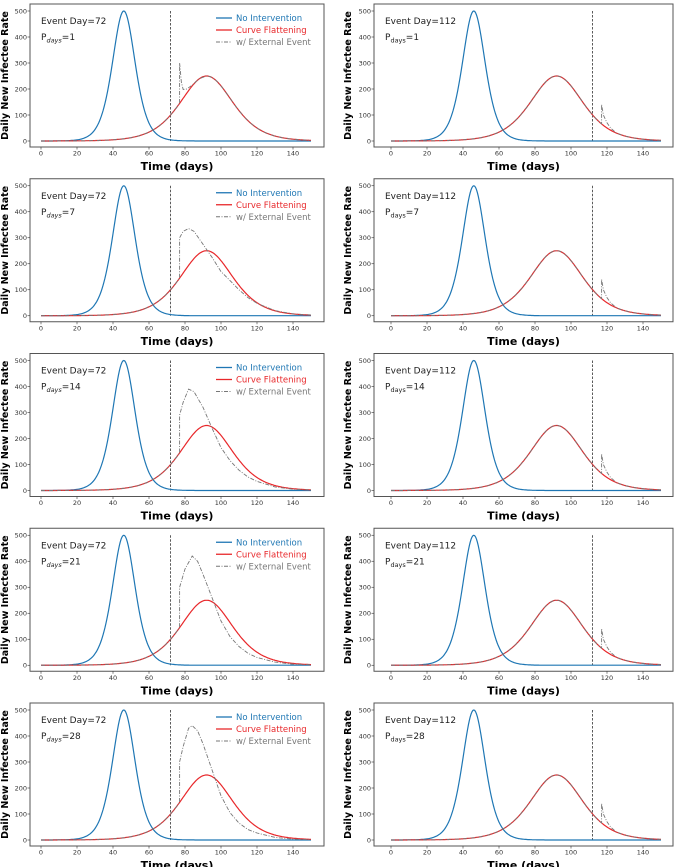 The height and width of the screenshot is (867, 677). Describe the element at coordinates (412, 38) in the screenshot. I see `p-value: =1` at that location.